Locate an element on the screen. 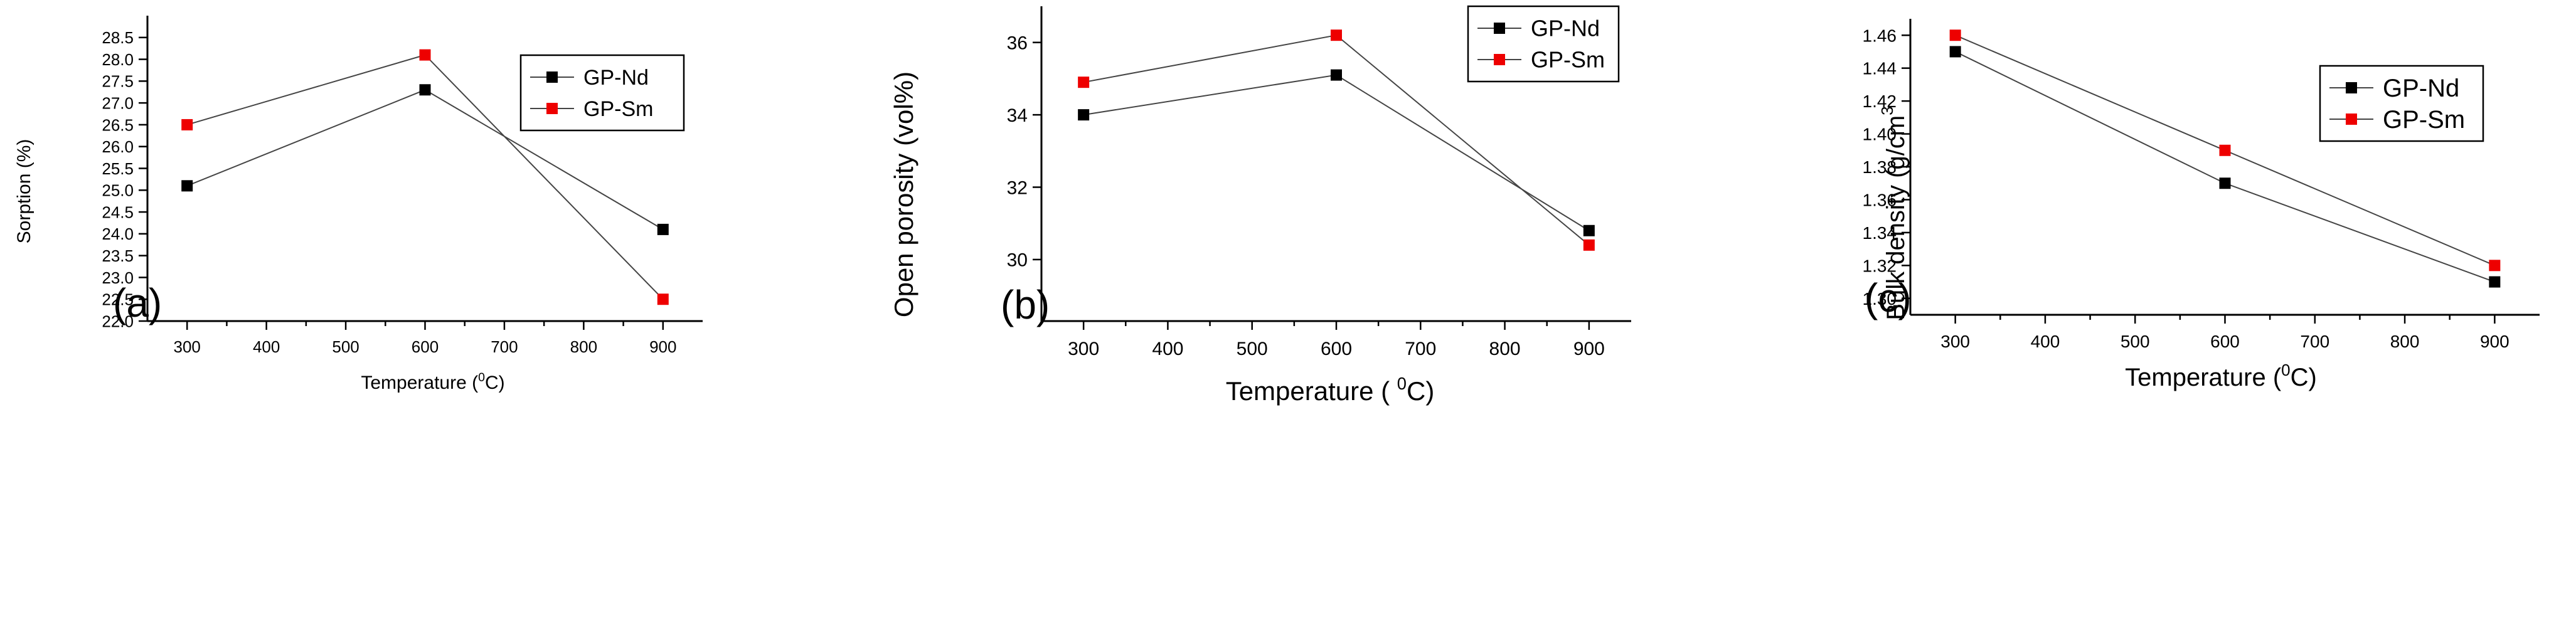 This screenshot has width=2576, height=639. y-tick-label: 30 is located at coordinates (1017, 260).